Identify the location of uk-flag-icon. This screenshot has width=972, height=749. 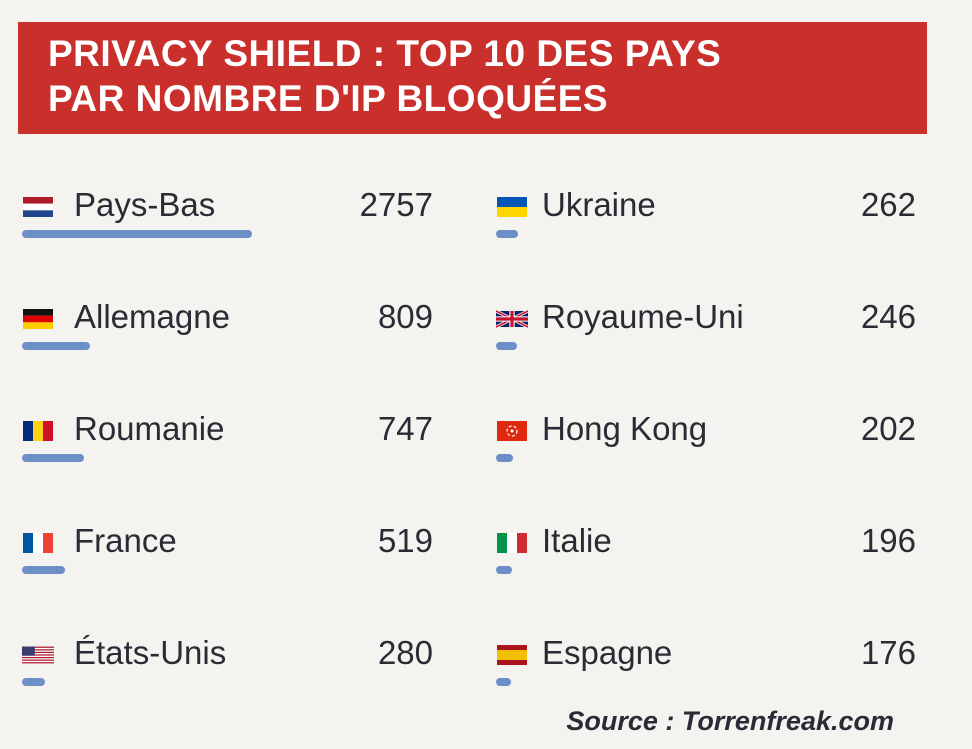
(512, 319).